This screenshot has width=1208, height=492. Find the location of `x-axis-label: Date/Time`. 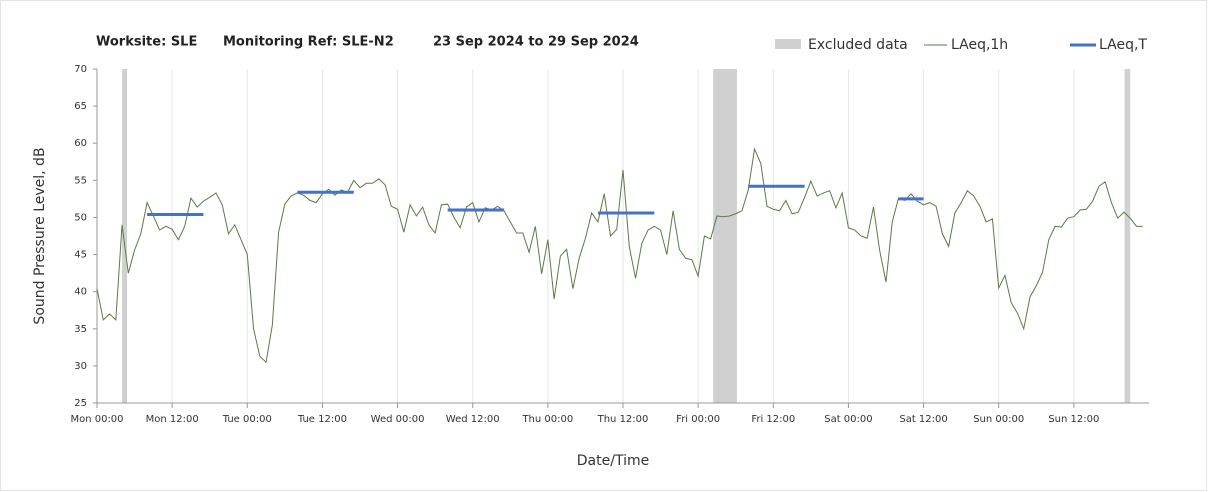

x-axis-label: Date/Time is located at coordinates (613, 461).